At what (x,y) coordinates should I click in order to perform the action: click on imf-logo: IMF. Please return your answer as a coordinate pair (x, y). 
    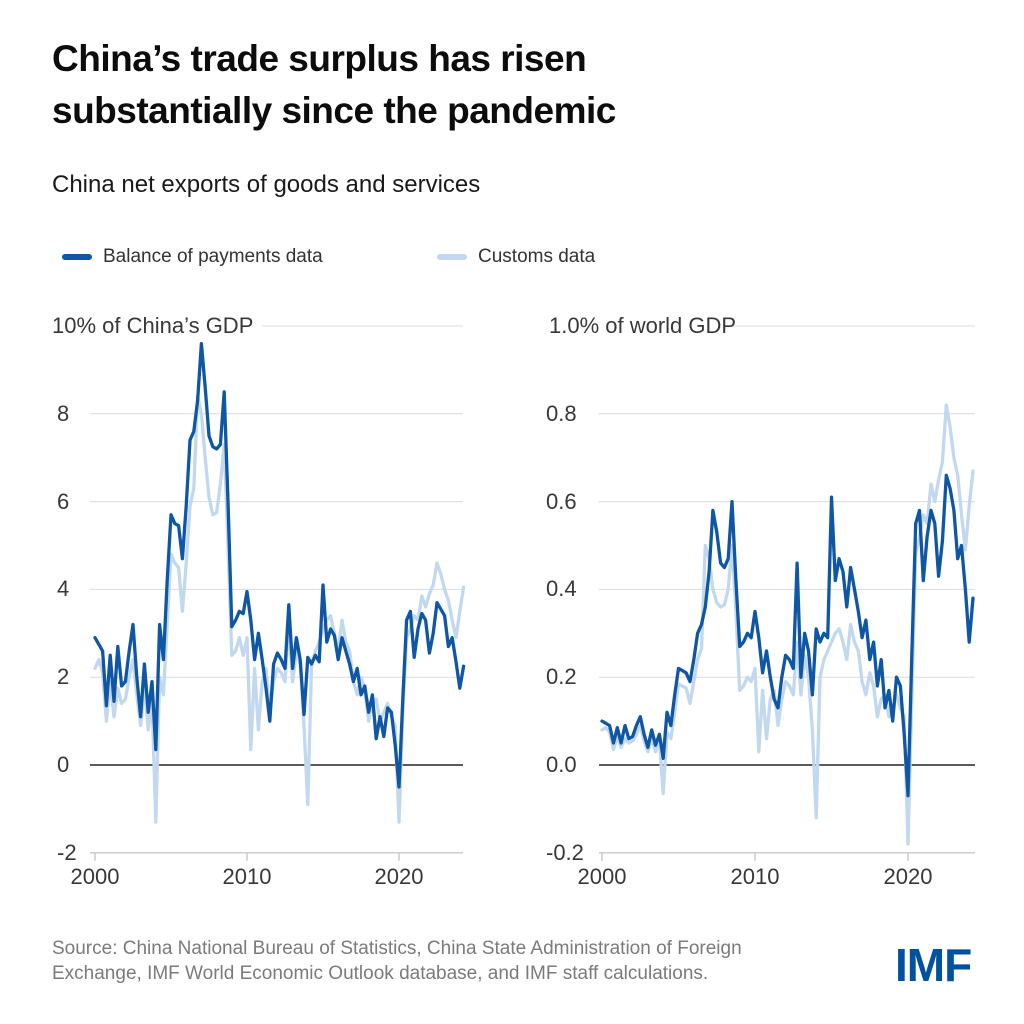
    Looking at the image, I should click on (933, 965).